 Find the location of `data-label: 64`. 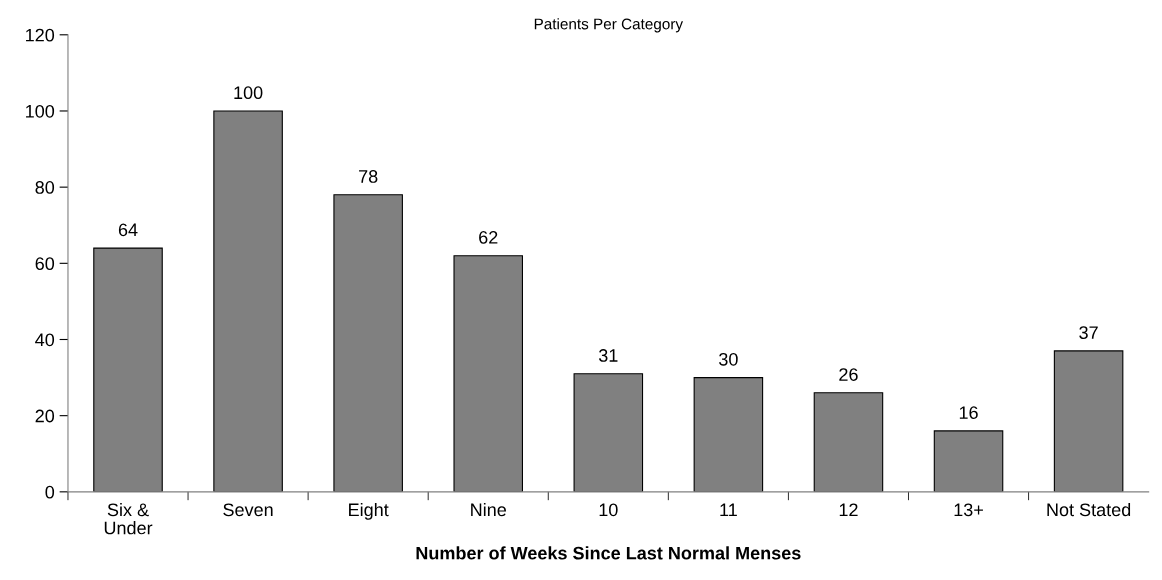

data-label: 64 is located at coordinates (128, 230).